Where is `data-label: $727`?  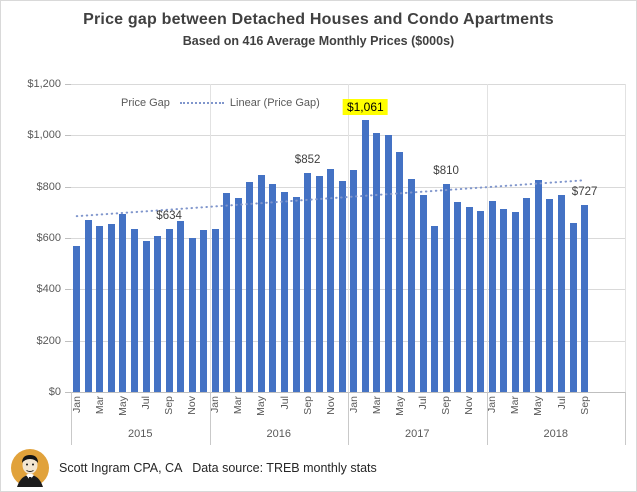 data-label: $727 is located at coordinates (584, 192).